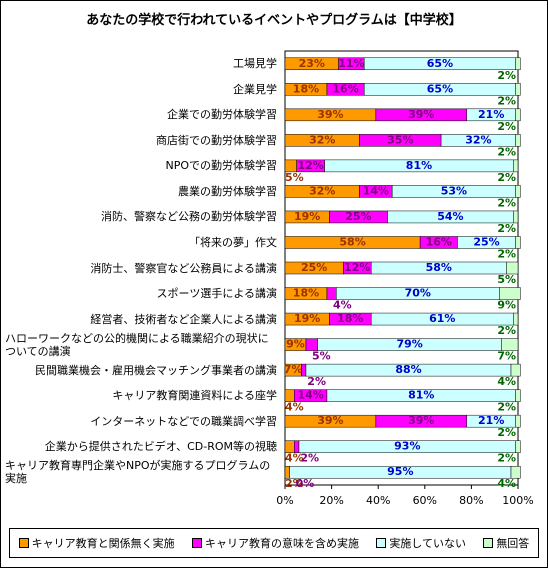 The width and height of the screenshot is (548, 568). Describe the element at coordinates (439, 241) in the screenshot. I see `value-label: 16%` at that location.